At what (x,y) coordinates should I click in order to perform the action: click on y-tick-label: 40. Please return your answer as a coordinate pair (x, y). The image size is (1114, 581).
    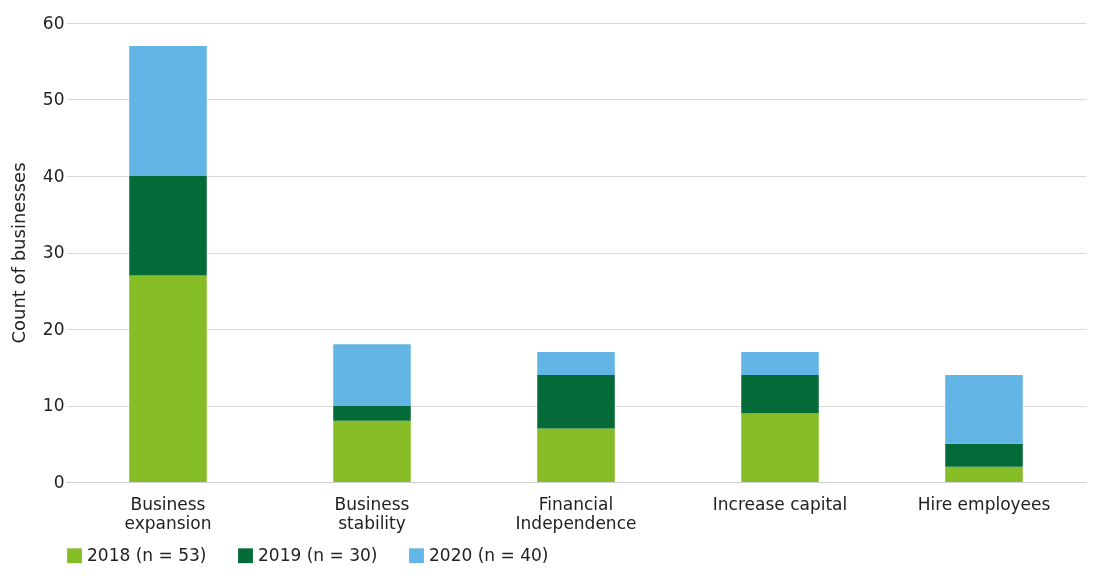
    Looking at the image, I should click on (53, 175).